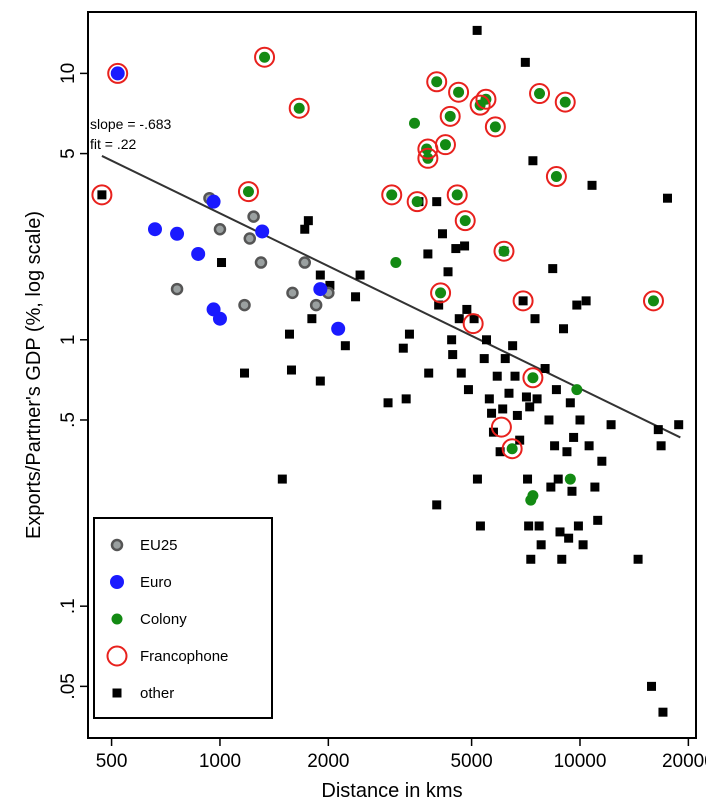 The image size is (706, 801). I want to click on x-tick-label: 5000, so click(471, 761).